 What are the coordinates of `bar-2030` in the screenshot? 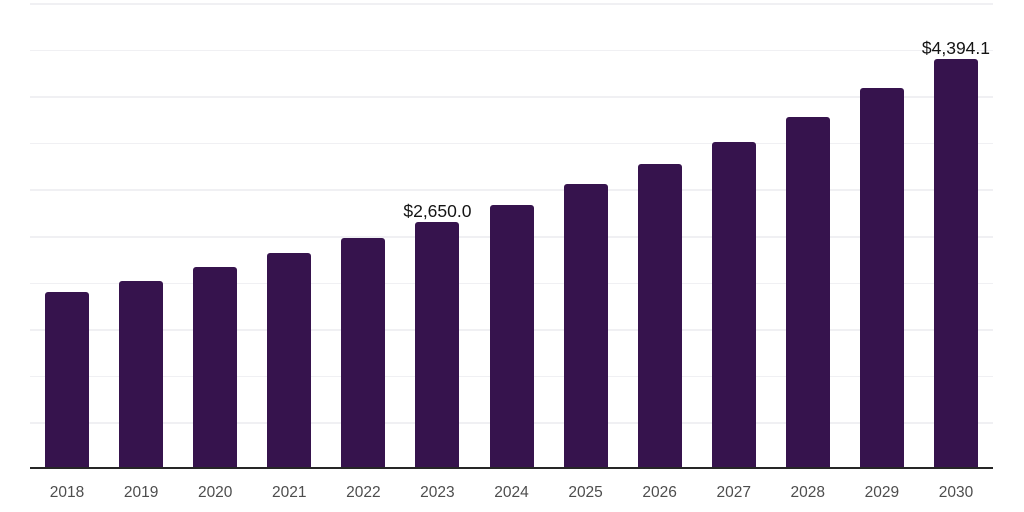 It's located at (955, 264).